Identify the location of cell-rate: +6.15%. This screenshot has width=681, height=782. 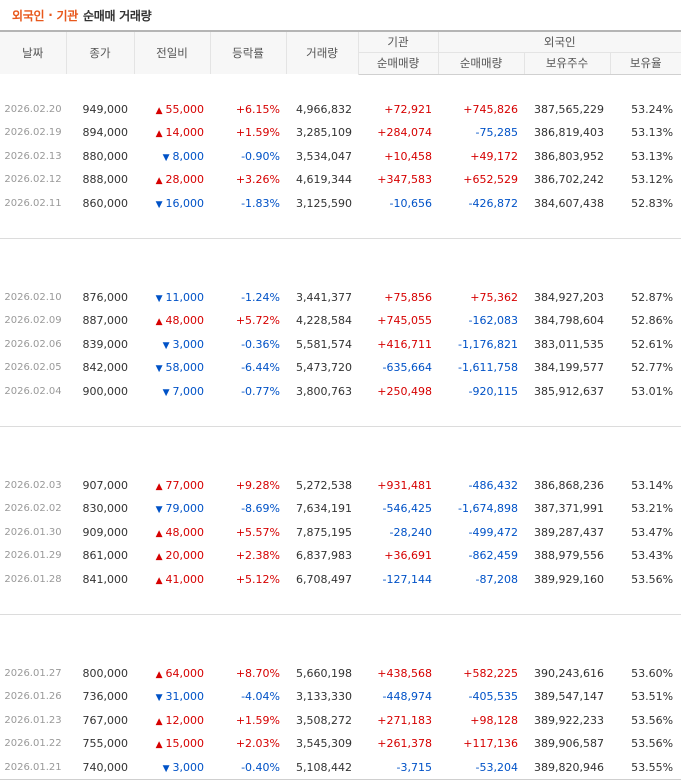
(257, 109).